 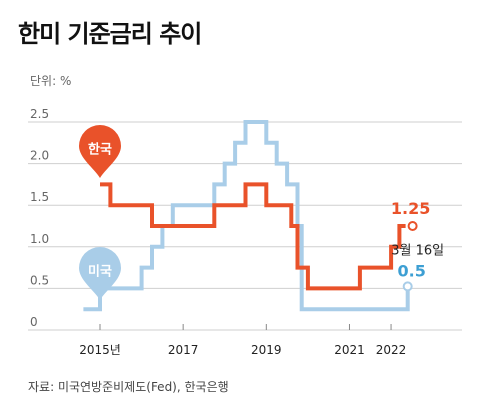 What do you see at coordinates (39, 156) in the screenshot?
I see `y-tick-label: 2.0` at bounding box center [39, 156].